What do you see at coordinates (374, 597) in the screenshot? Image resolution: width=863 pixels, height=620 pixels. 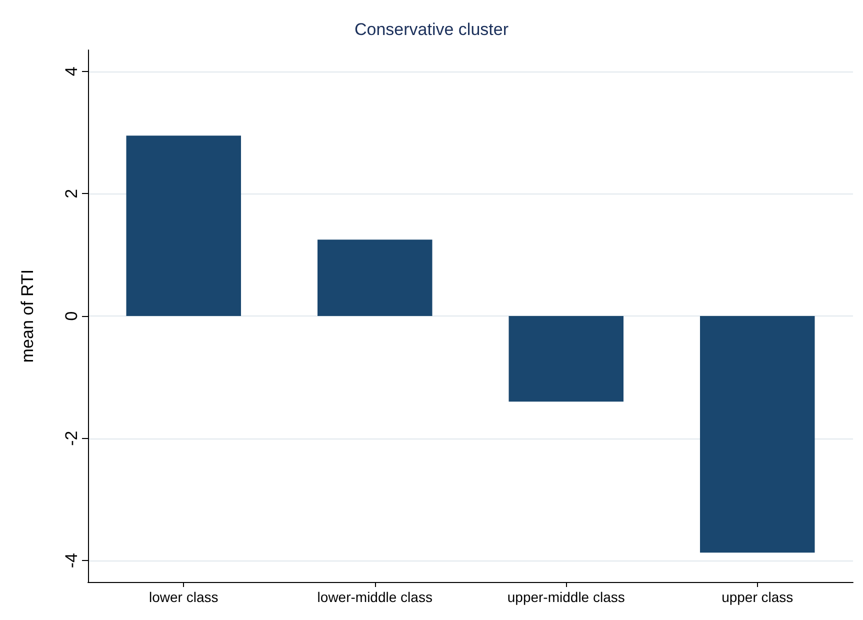 I see `x-tick-label: lower-middle class` at bounding box center [374, 597].